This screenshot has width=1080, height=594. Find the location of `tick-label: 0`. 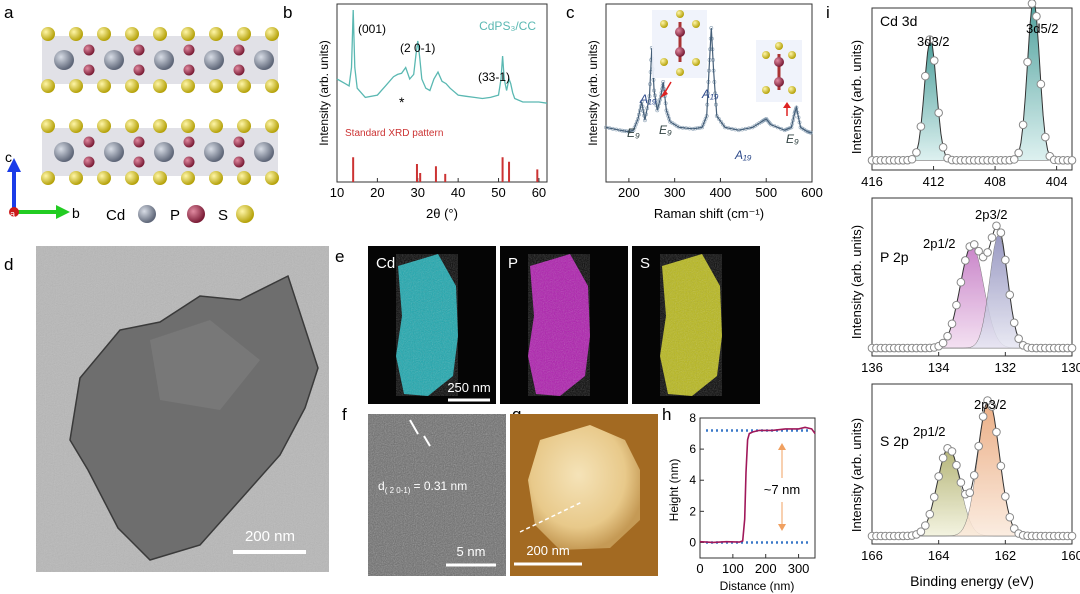

tick-label: 0 is located at coordinates (699, 568).